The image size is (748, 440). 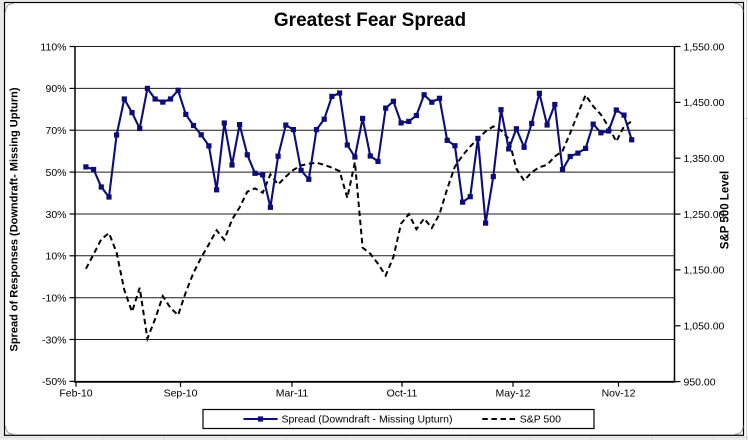 What do you see at coordinates (619, 394) in the screenshot?
I see `svg-text: Nov-12` at bounding box center [619, 394].